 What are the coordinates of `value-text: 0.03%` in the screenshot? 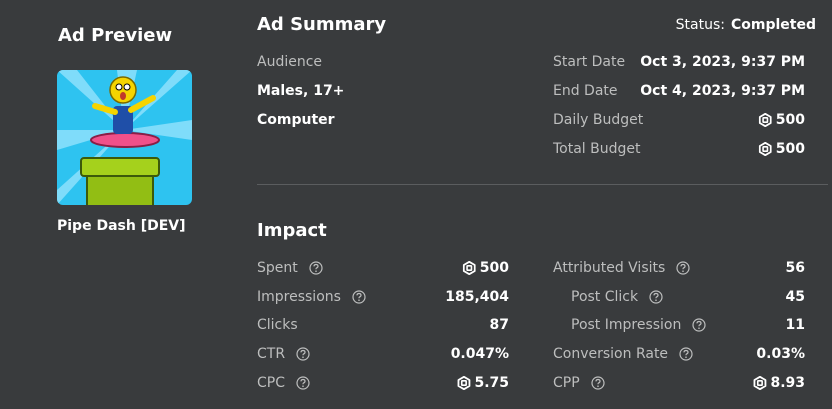 It's located at (780, 354).